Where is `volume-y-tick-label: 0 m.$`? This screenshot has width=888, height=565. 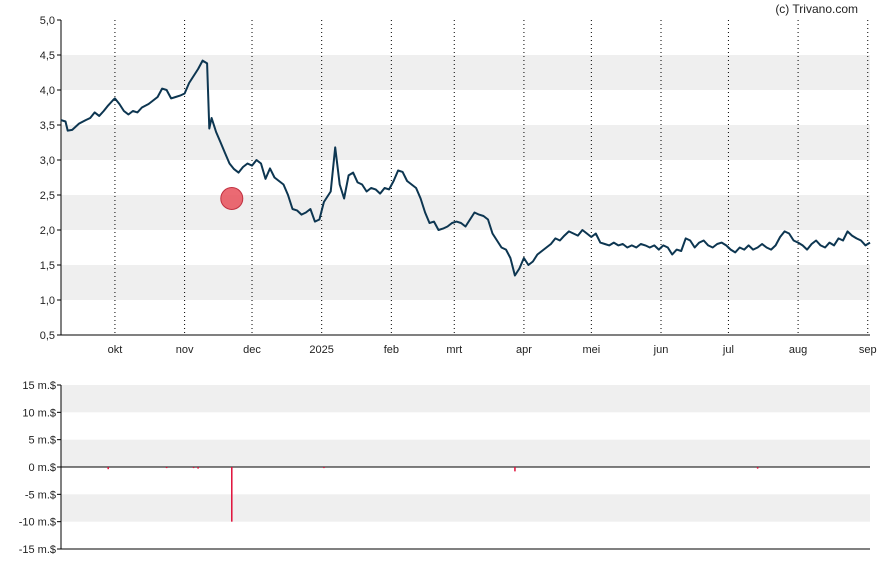 volume-y-tick-label: 0 m.$ is located at coordinates (42, 468).